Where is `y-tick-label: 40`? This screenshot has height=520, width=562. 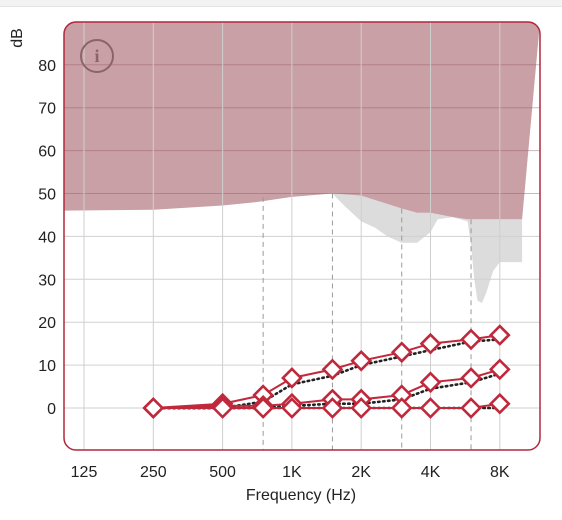
y-tick-label: 40 is located at coordinates (47, 237).